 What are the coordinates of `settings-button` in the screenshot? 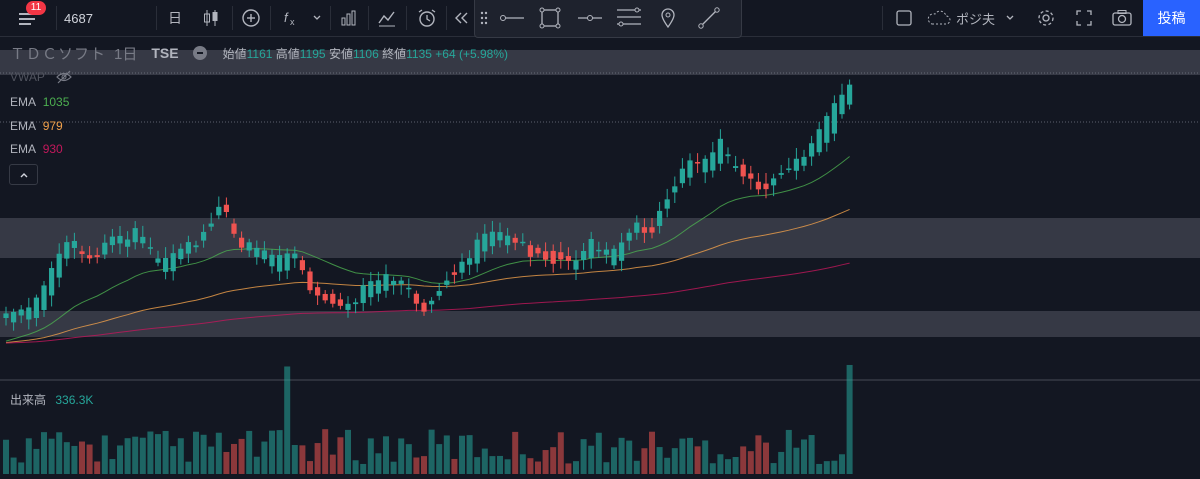 It's located at (1046, 18).